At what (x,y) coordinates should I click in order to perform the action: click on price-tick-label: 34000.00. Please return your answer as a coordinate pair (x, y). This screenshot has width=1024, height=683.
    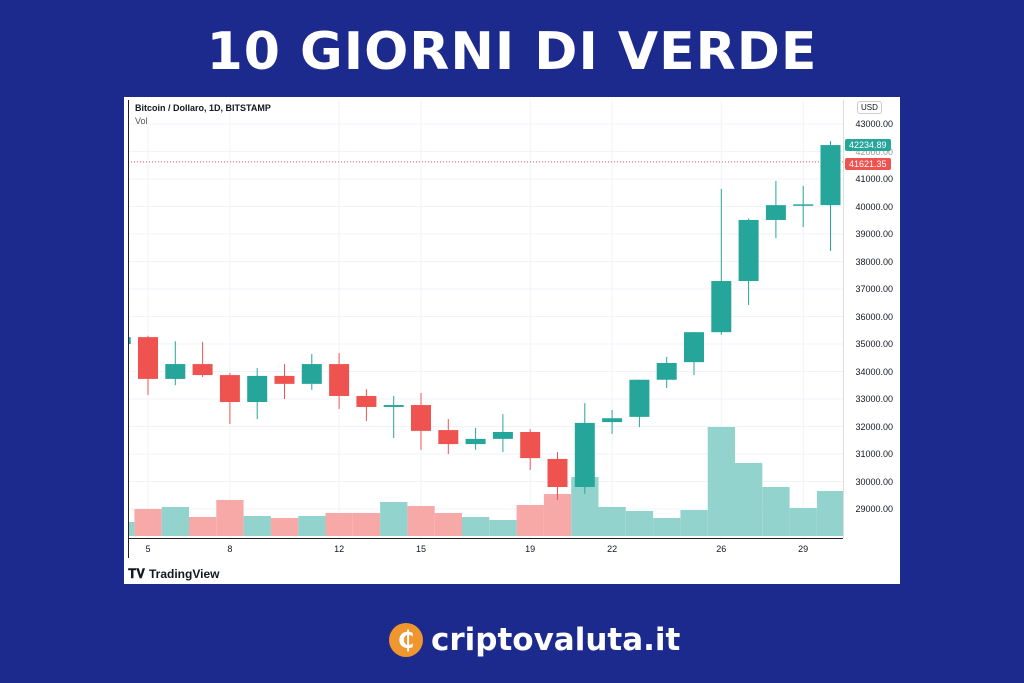
    Looking at the image, I should click on (874, 371).